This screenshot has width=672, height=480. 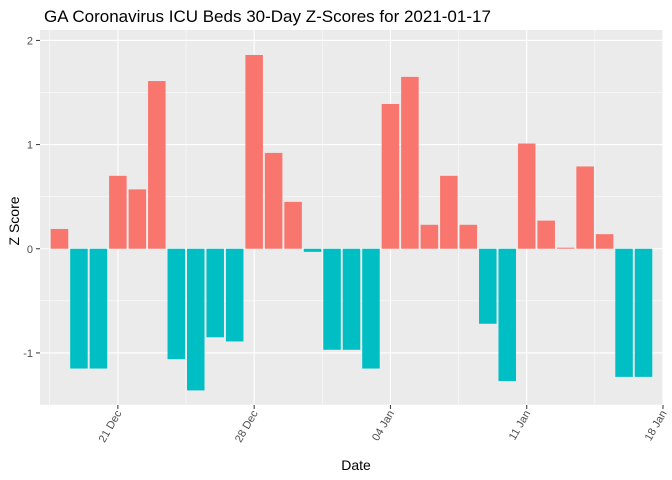 What do you see at coordinates (30, 250) in the screenshot?
I see `y-tick-label: 0` at bounding box center [30, 250].